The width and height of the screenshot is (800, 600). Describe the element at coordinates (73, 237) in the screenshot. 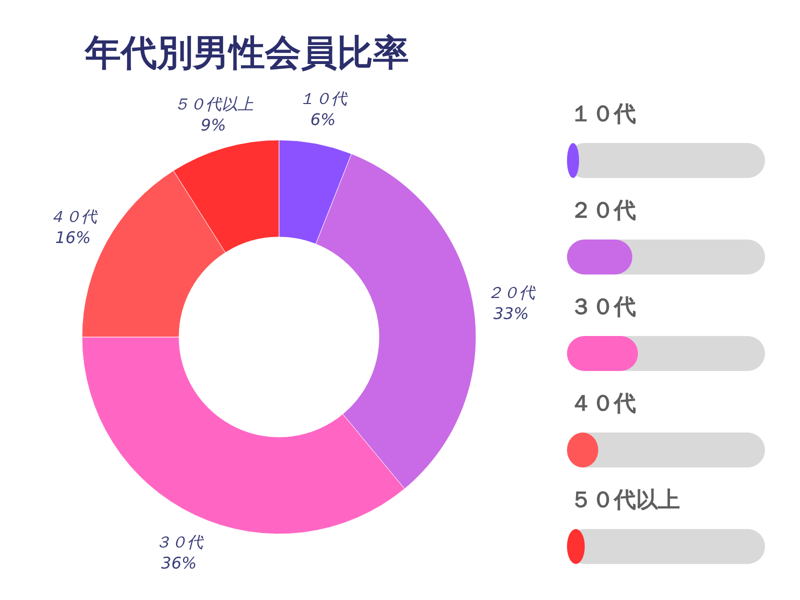

I see `data-label: 16%` at that location.